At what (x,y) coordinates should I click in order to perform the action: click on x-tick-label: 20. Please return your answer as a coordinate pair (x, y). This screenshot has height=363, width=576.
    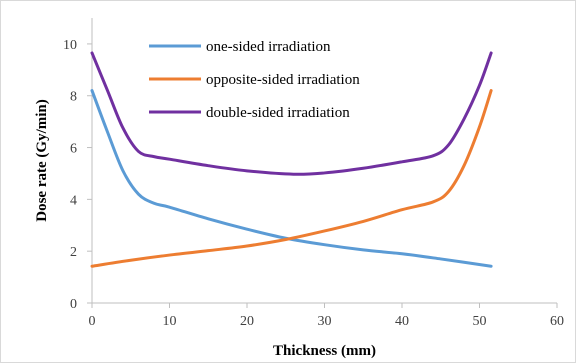
    Looking at the image, I should click on (247, 321).